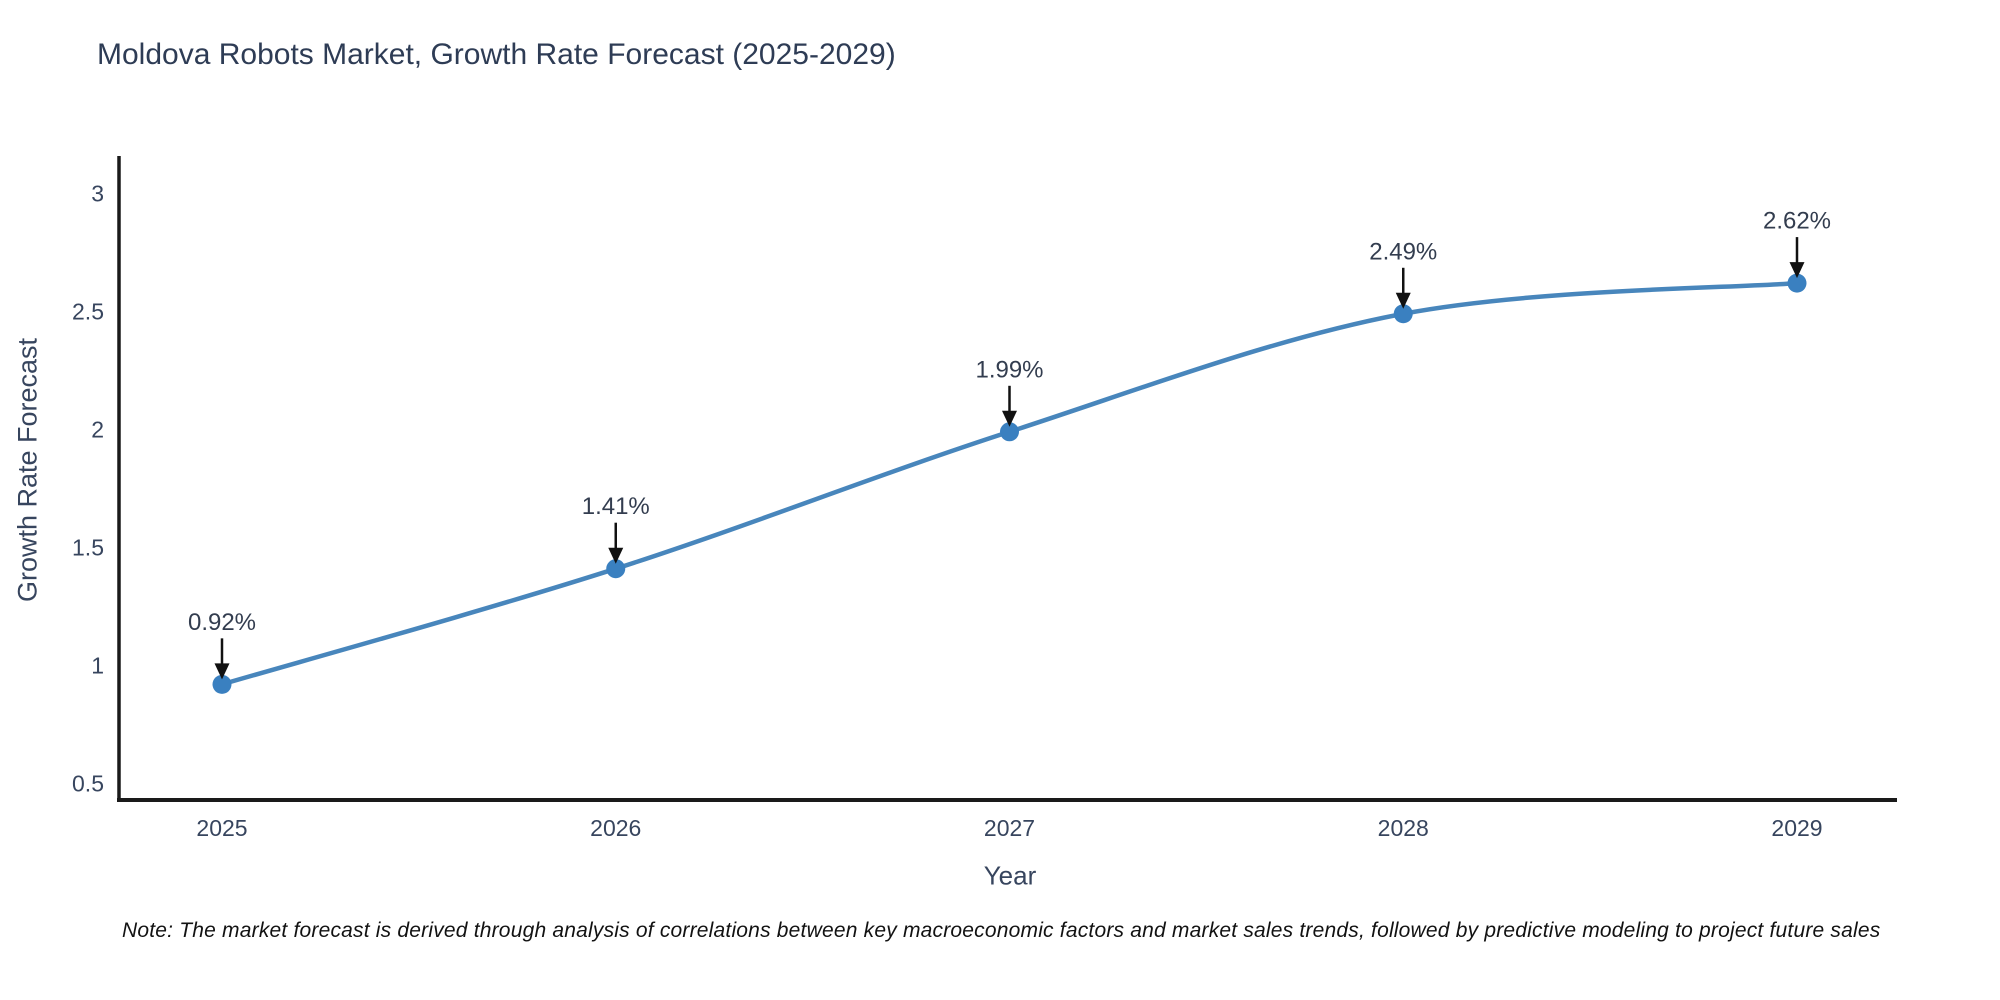 This screenshot has width=2000, height=1000. What do you see at coordinates (615, 828) in the screenshot?
I see `x-tick-label: 2026` at bounding box center [615, 828].